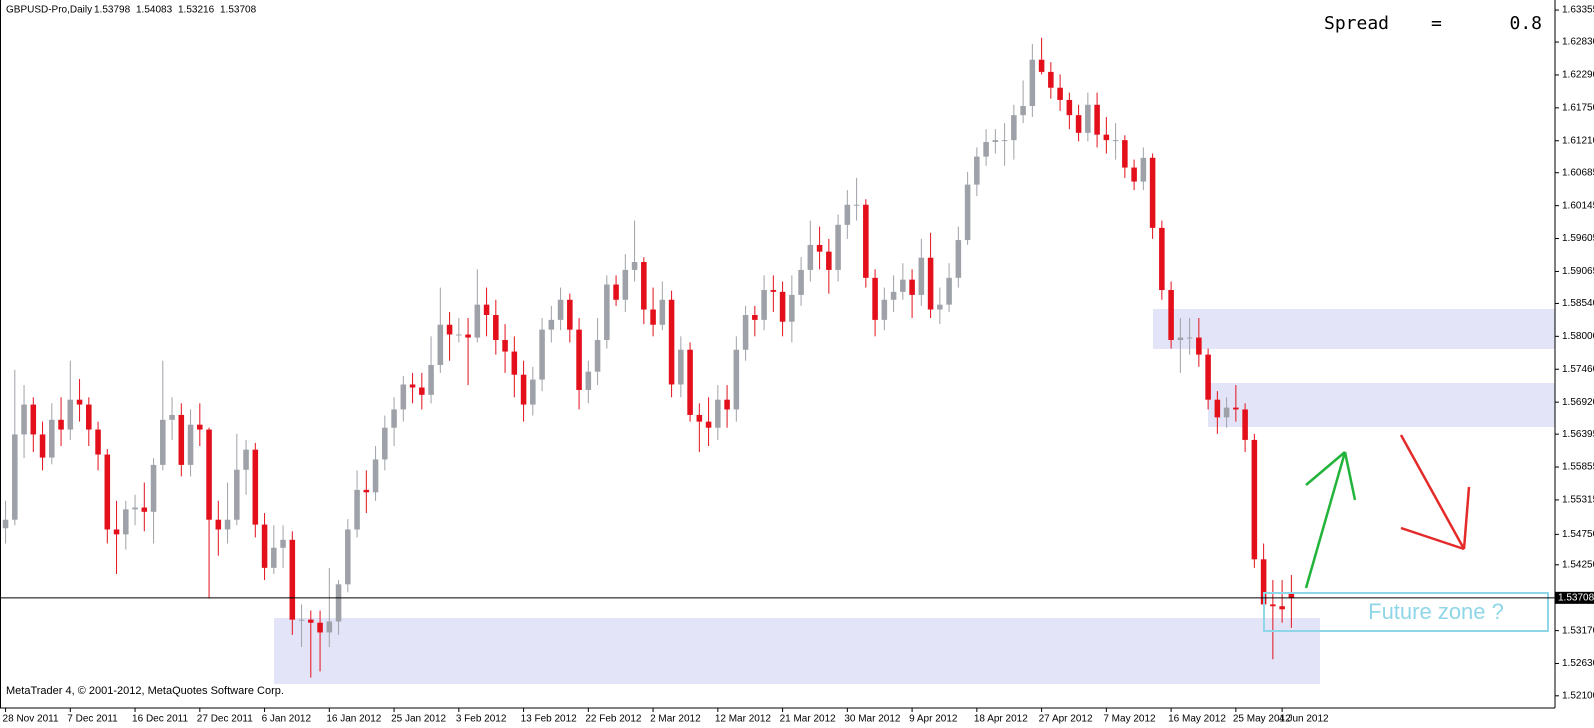 The image size is (1594, 728). Describe the element at coordinates (1578, 42) in the screenshot. I see `y-tick-label: 1.62830` at that location.